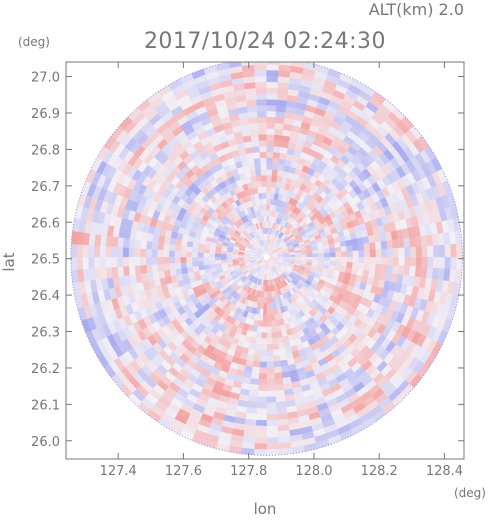 The height and width of the screenshot is (521, 491). Describe the element at coordinates (248, 471) in the screenshot. I see `x-tick-label: 127.8` at that location.